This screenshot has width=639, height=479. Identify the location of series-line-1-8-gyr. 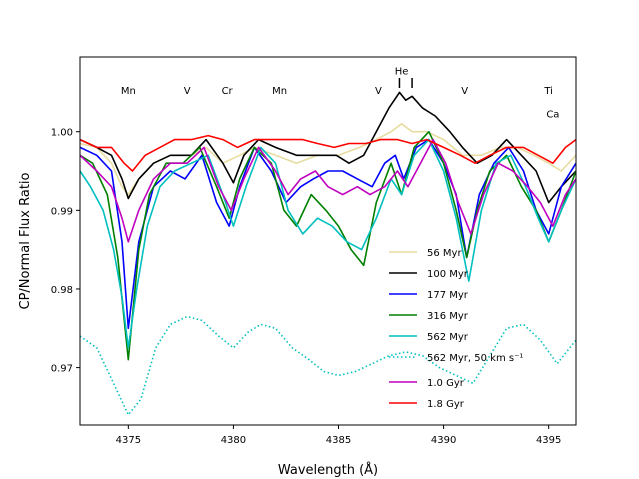
(328, 153).